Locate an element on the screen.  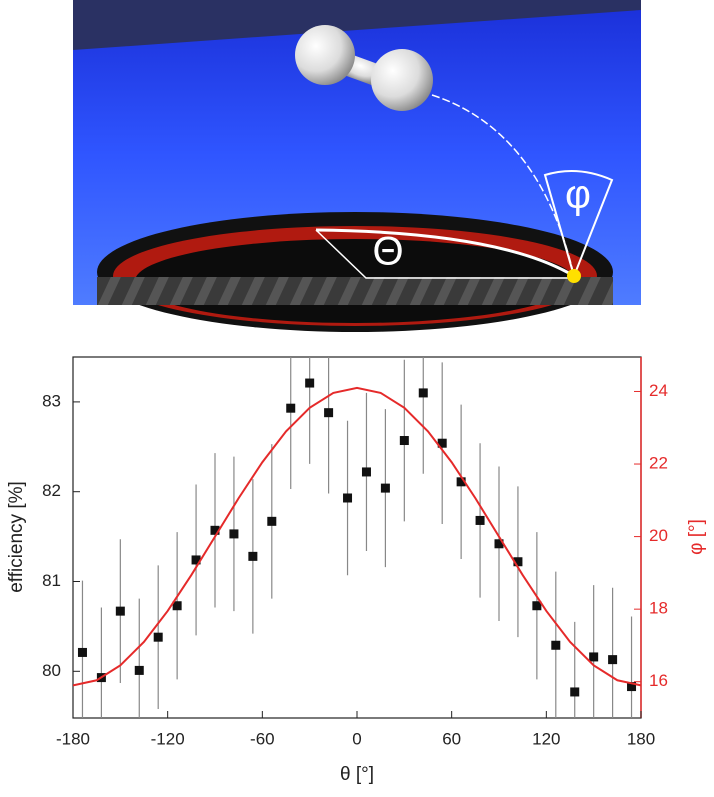
x-tick-label: -180 is located at coordinates (73, 738).